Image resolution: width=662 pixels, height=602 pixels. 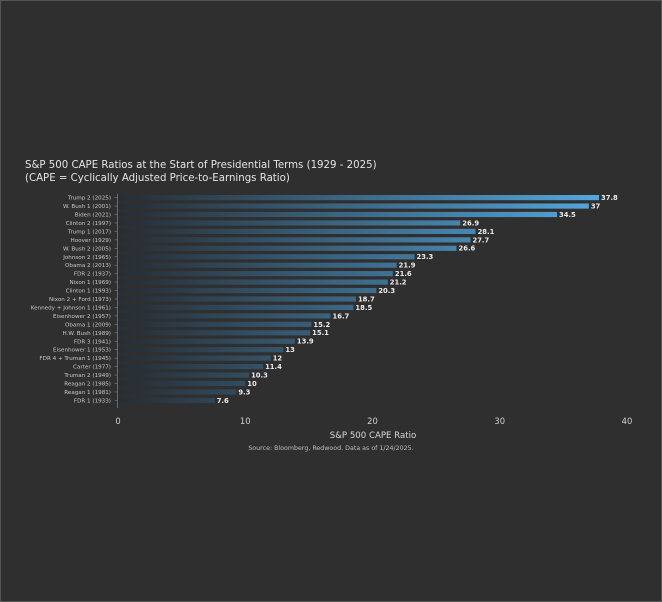 What do you see at coordinates (87, 207) in the screenshot?
I see `category-label: W. Bush 1 (2001)` at bounding box center [87, 207].